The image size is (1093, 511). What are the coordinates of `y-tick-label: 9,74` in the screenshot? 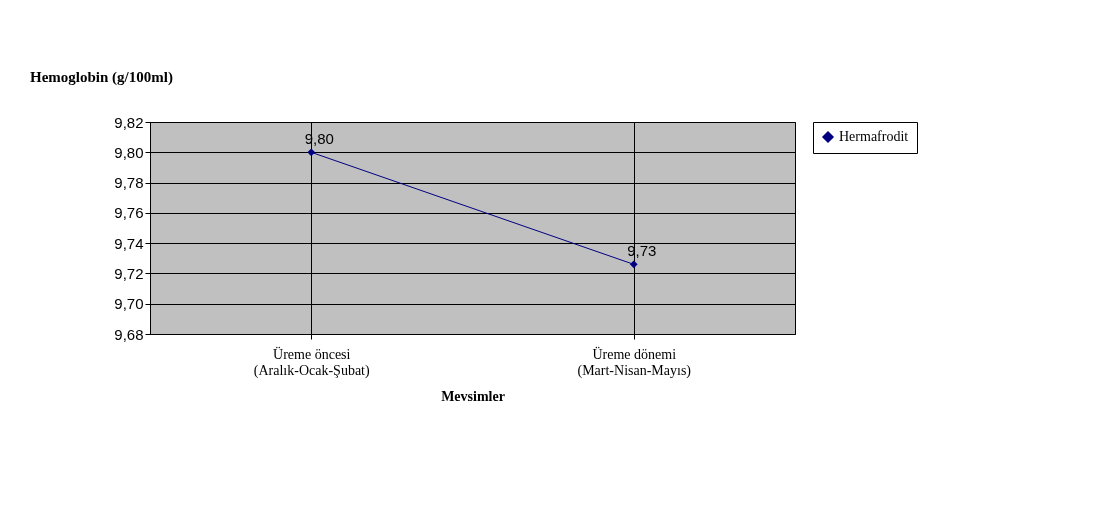 It's located at (129, 243).